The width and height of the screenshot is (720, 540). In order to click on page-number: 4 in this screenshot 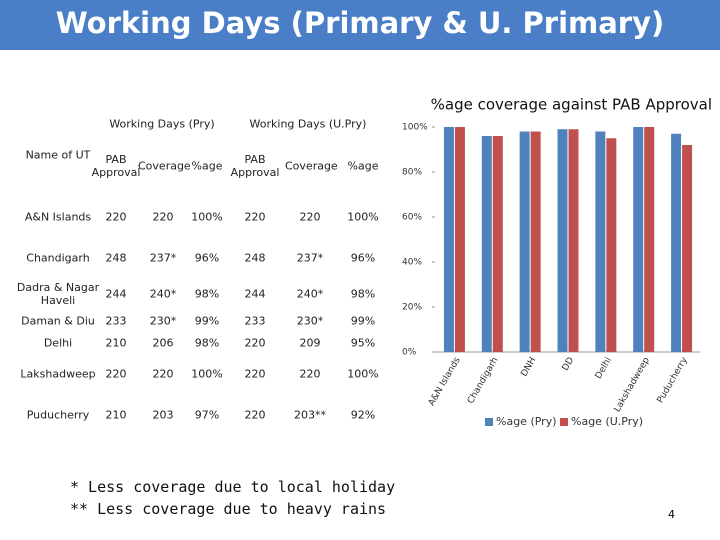, I will do `click(671, 514)`.